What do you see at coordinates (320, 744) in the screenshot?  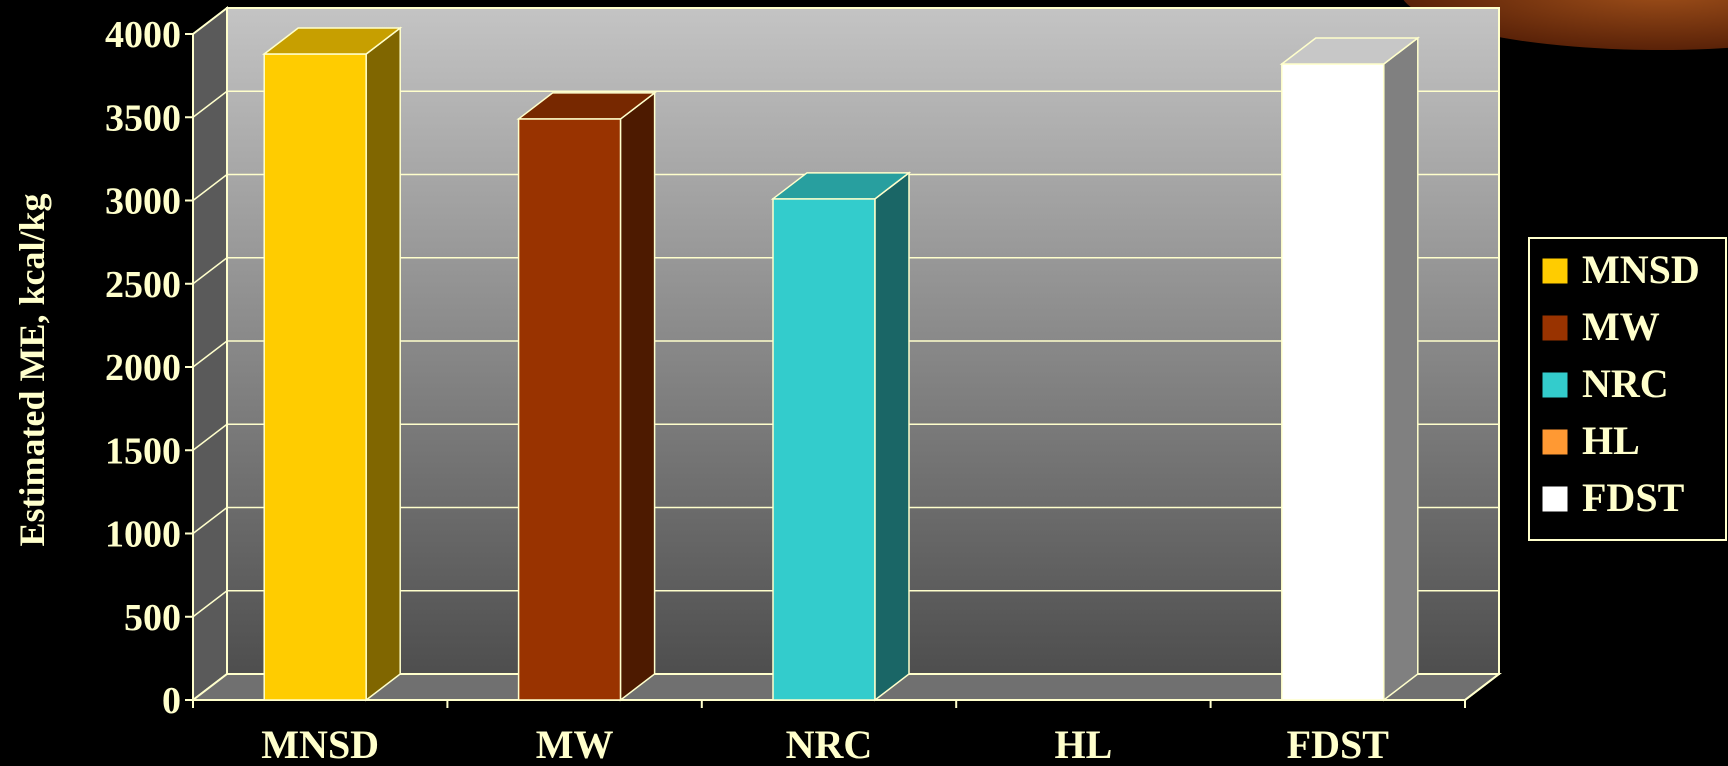 I see `x-tick-label: MNSD` at bounding box center [320, 744].